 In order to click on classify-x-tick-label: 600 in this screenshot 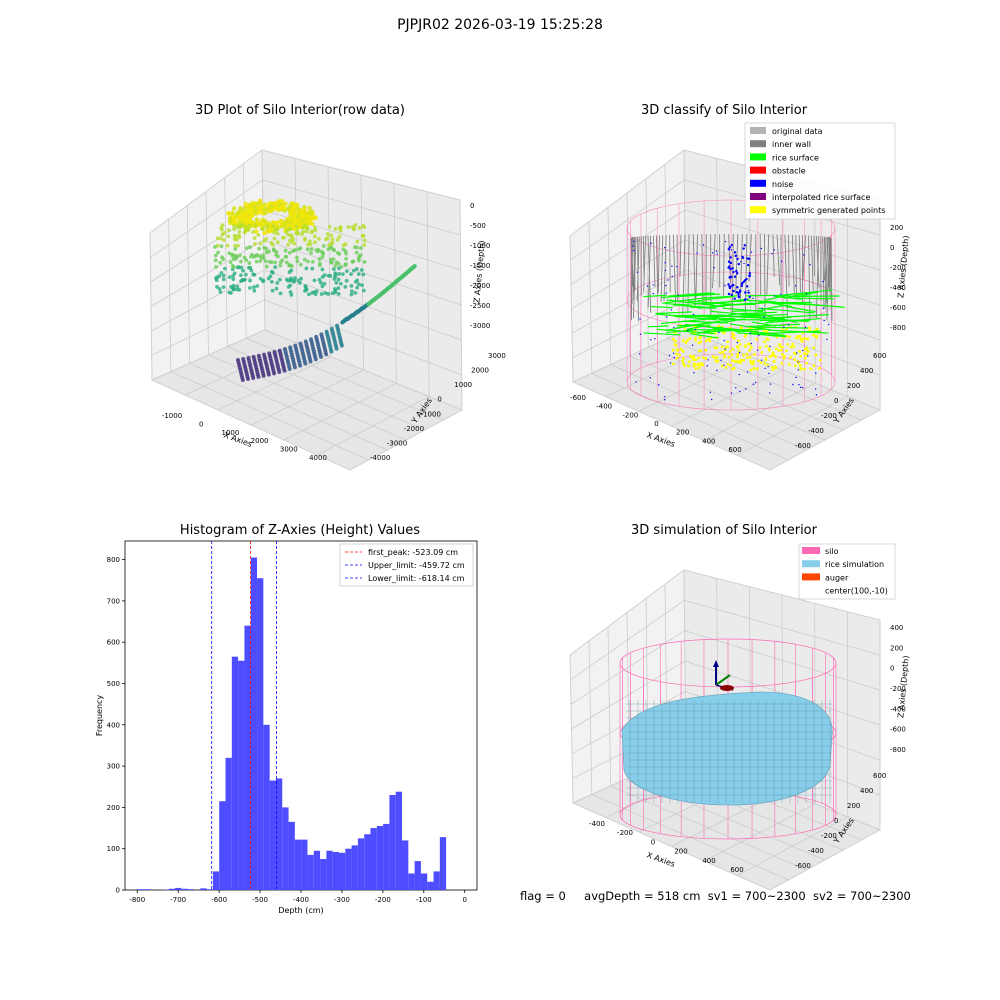, I will do `click(734, 450)`.